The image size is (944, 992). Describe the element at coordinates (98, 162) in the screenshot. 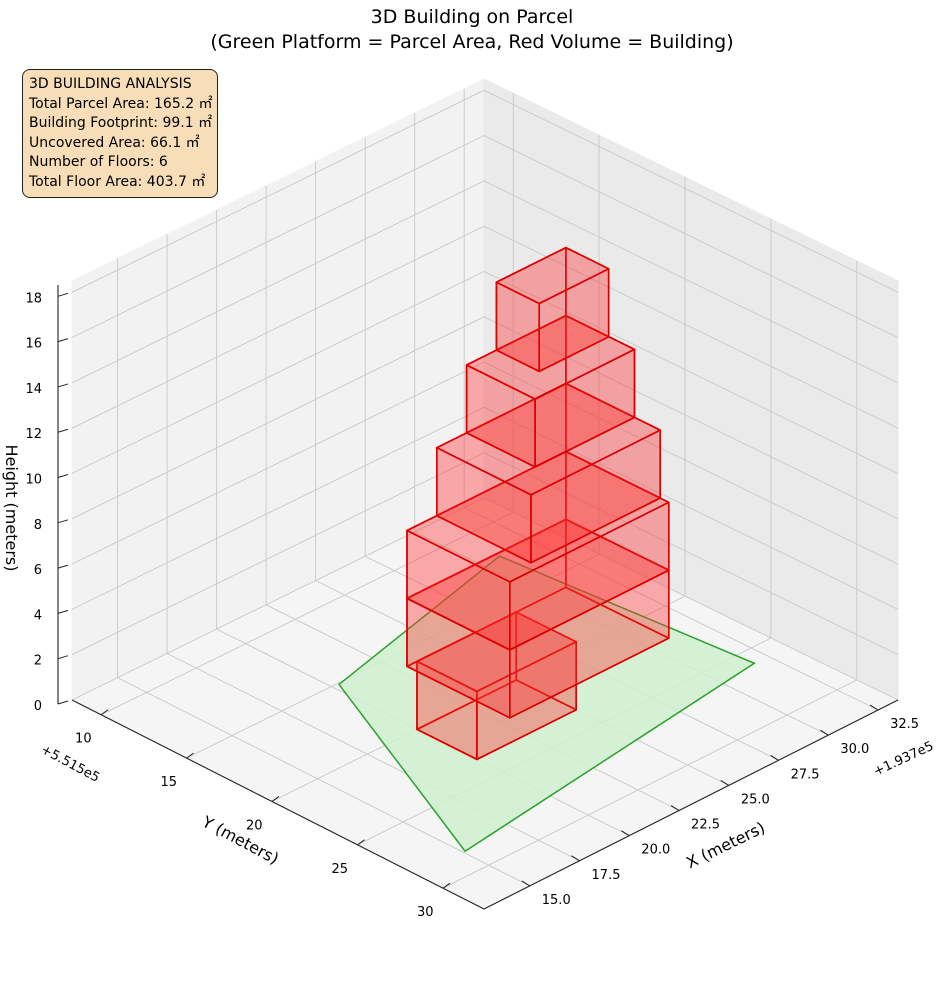

I see `info-line-floors: Number of Floors: 6` at that location.